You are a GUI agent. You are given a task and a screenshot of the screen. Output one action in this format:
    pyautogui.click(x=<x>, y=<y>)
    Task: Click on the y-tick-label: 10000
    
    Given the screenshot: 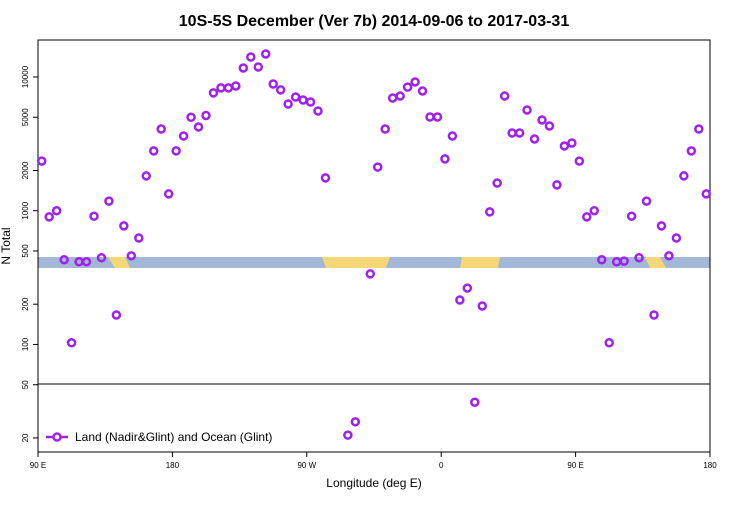 What is the action you would take?
    pyautogui.click(x=25, y=76)
    